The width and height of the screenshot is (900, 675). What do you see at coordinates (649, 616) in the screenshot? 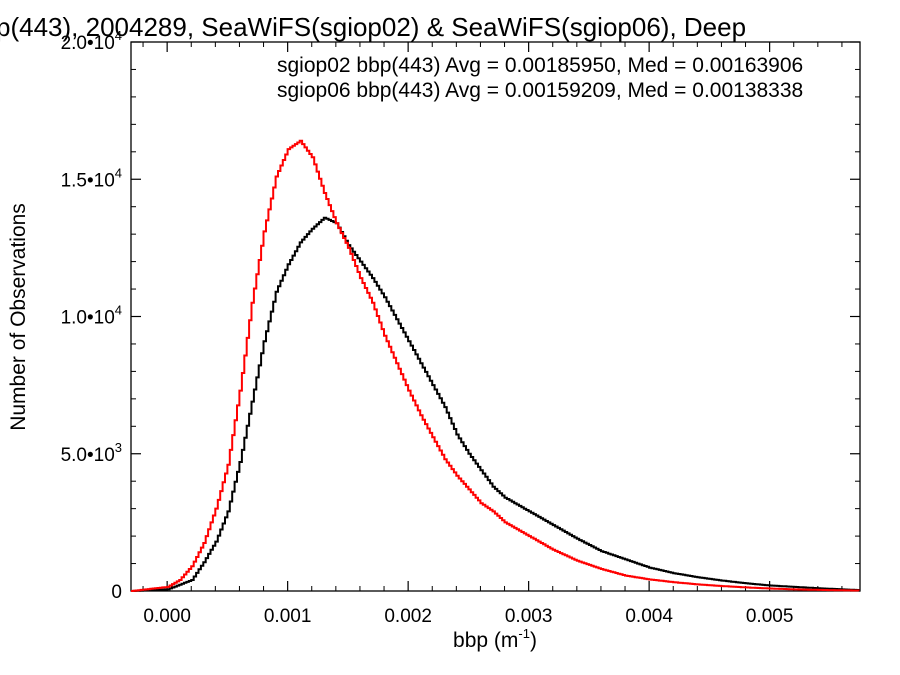
I see `x-tick-label: 0.004` at bounding box center [649, 616].